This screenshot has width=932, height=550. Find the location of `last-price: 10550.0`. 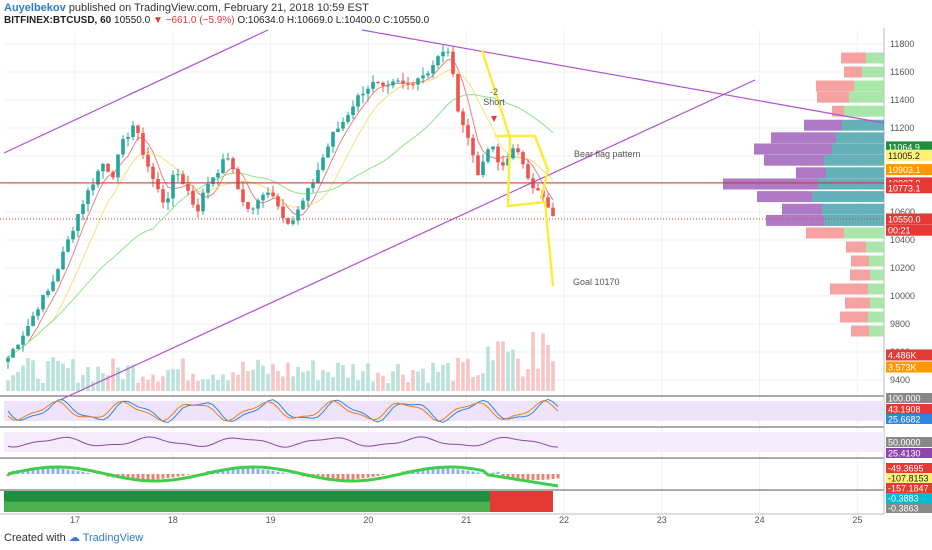

last-price: 10550.0 is located at coordinates (132, 20).